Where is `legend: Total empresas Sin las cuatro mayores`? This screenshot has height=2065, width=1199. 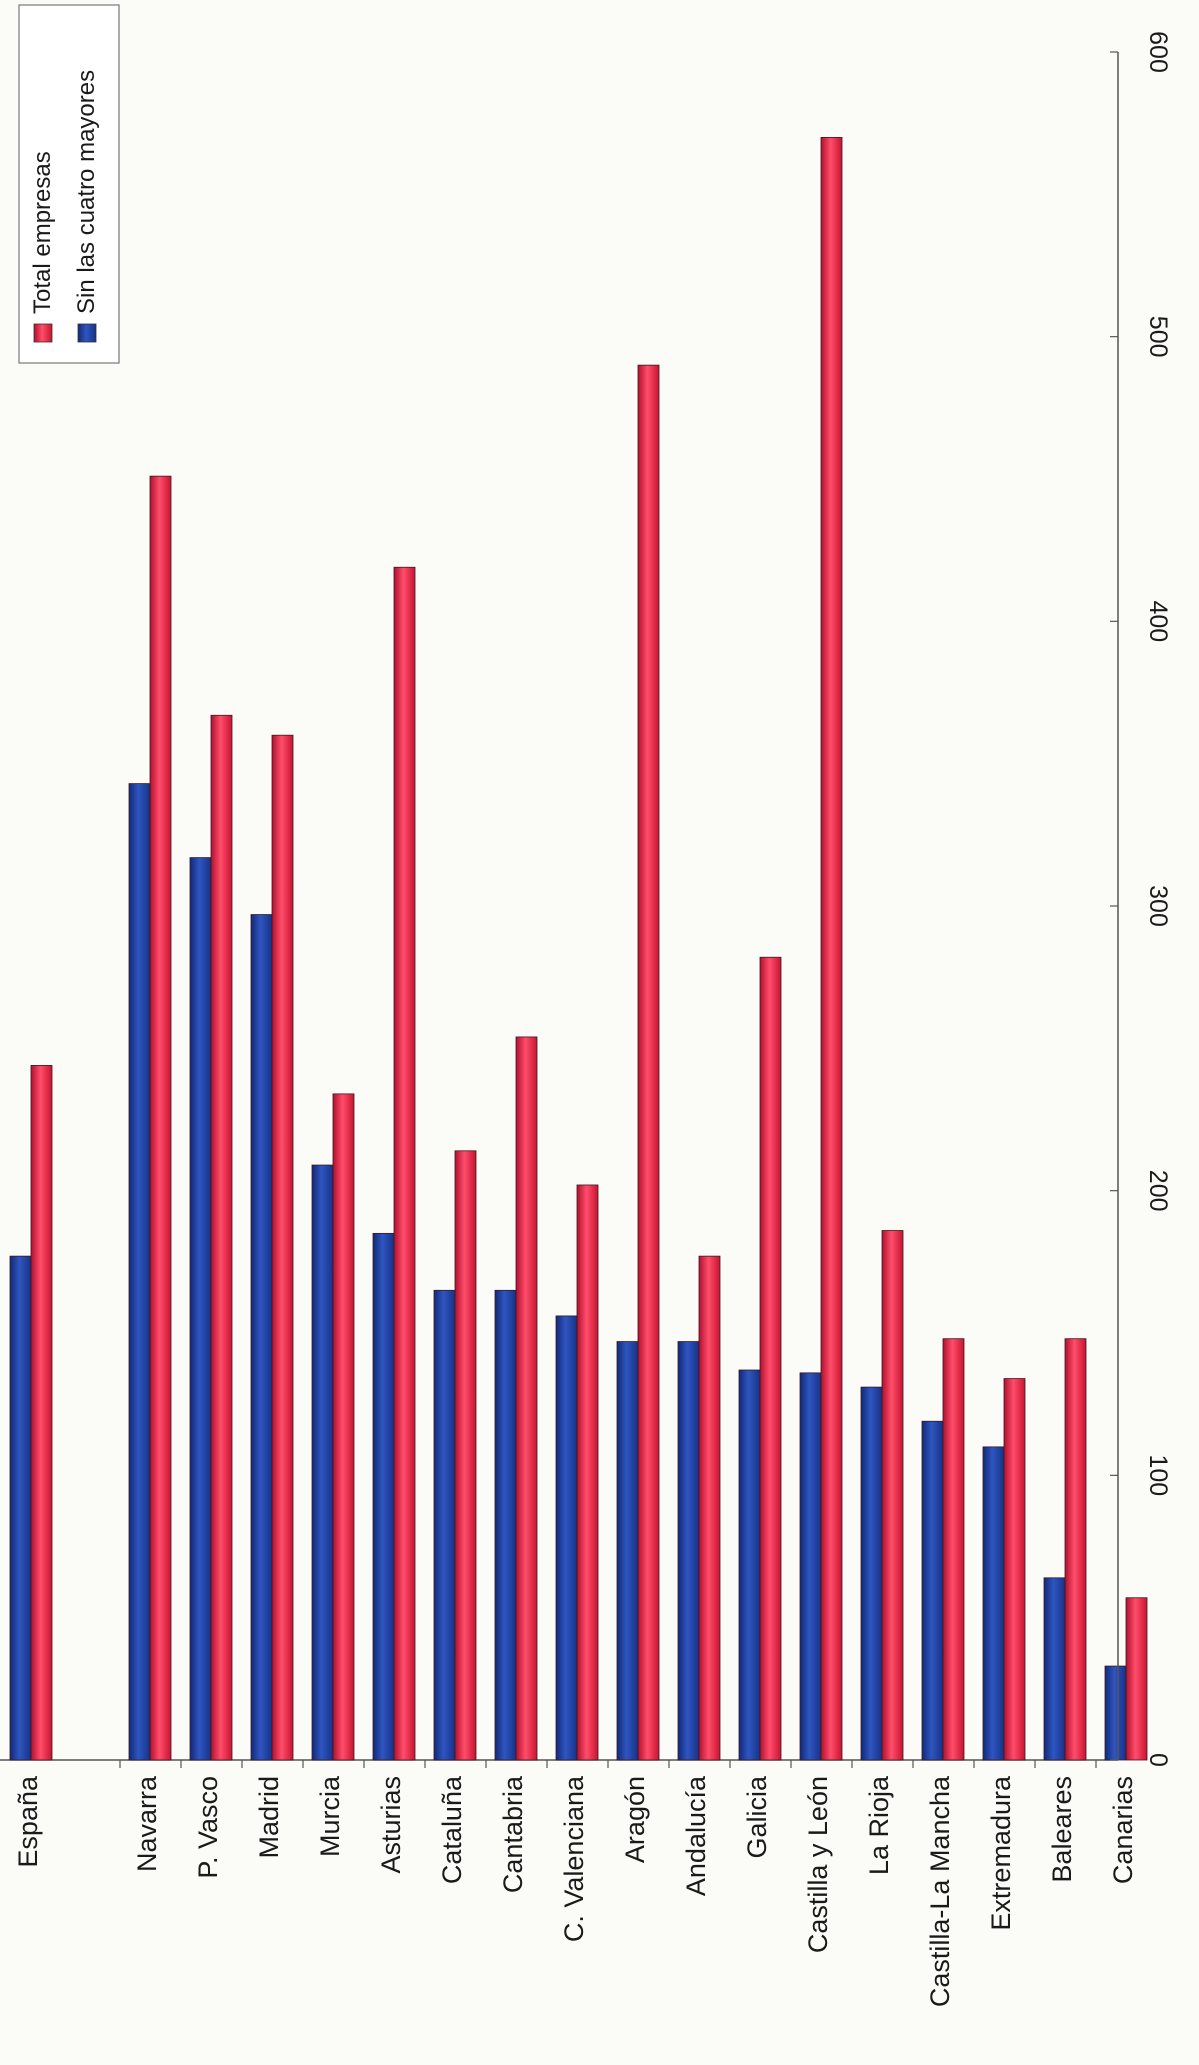
legend: Total empresas Sin las cuatro mayores is located at coordinates (69, 184).